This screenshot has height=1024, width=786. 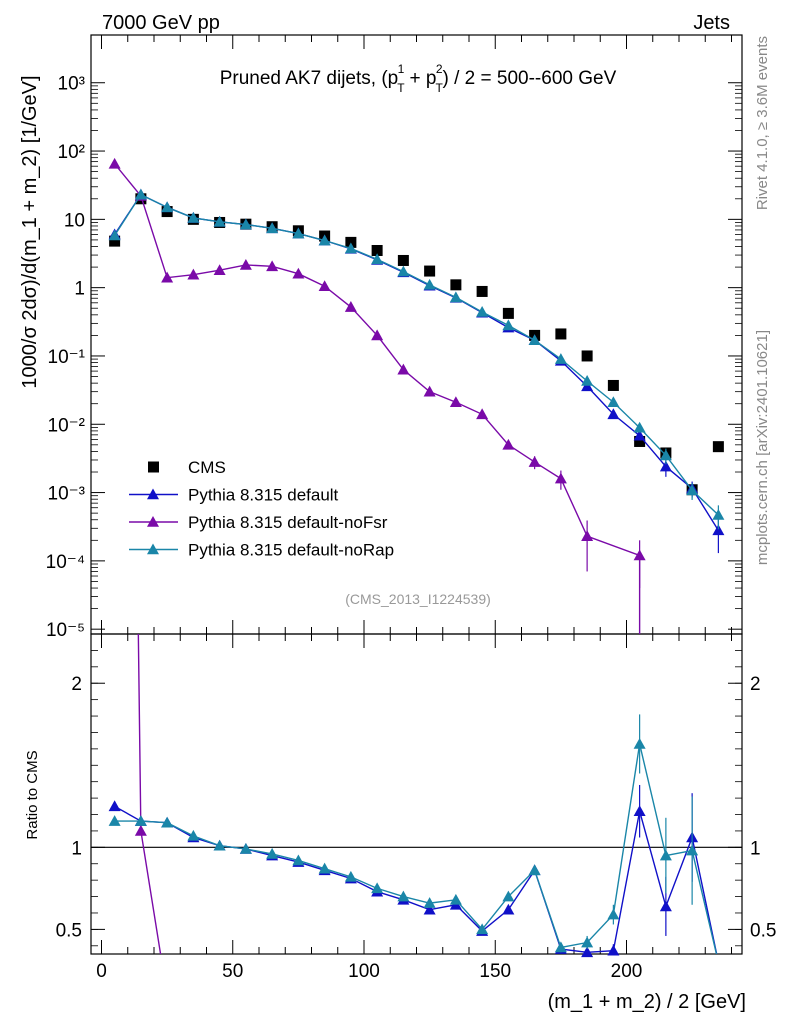 I want to click on legend-cms-marker, so click(x=153, y=467).